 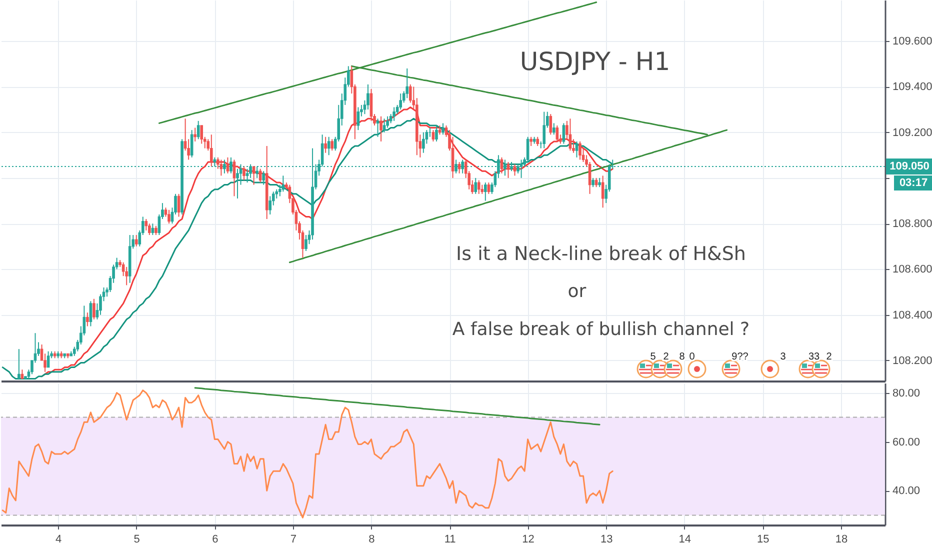 I want to click on y-tick-label: 108.800, so click(x=912, y=224).